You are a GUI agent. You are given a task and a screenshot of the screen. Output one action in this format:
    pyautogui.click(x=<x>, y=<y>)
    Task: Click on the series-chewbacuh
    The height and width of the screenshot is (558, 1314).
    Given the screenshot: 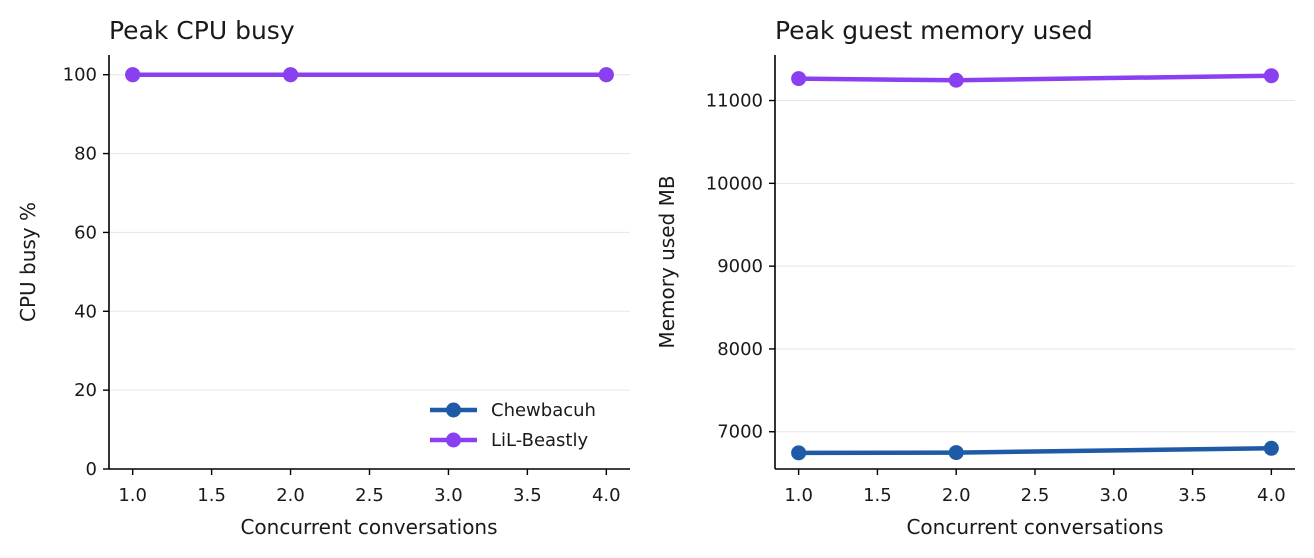 What is the action you would take?
    pyautogui.click(x=1035, y=450)
    